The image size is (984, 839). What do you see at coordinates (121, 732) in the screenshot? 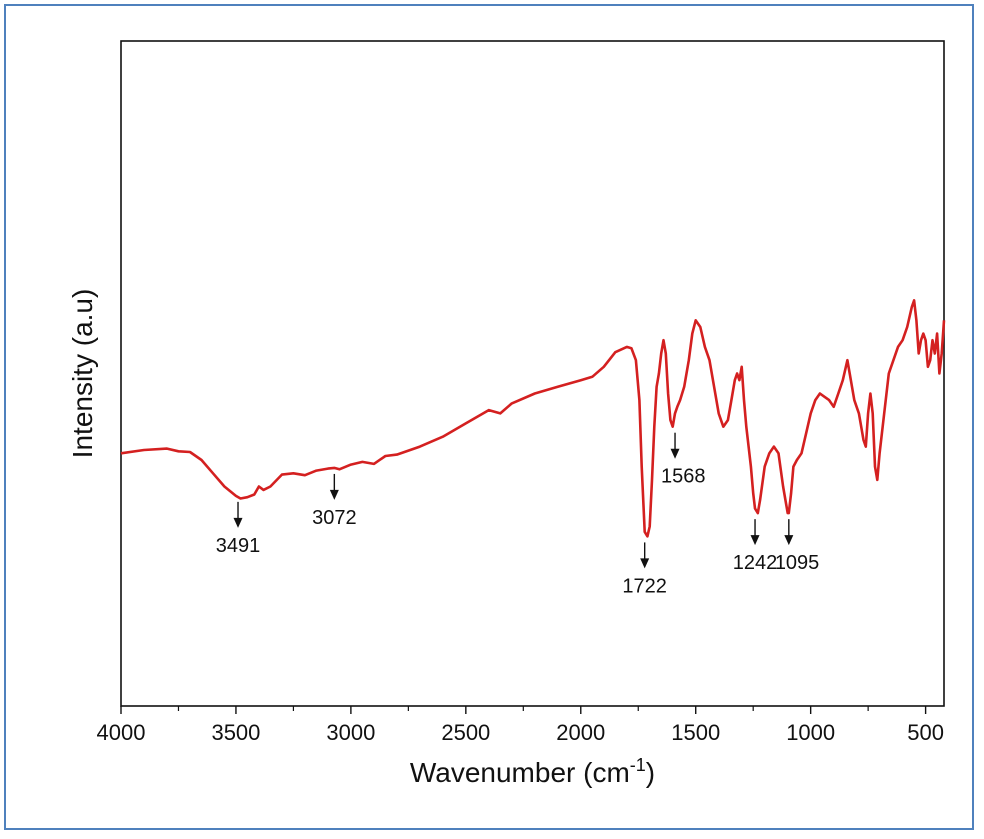
I see `x-tick-label: 4000` at bounding box center [121, 732].